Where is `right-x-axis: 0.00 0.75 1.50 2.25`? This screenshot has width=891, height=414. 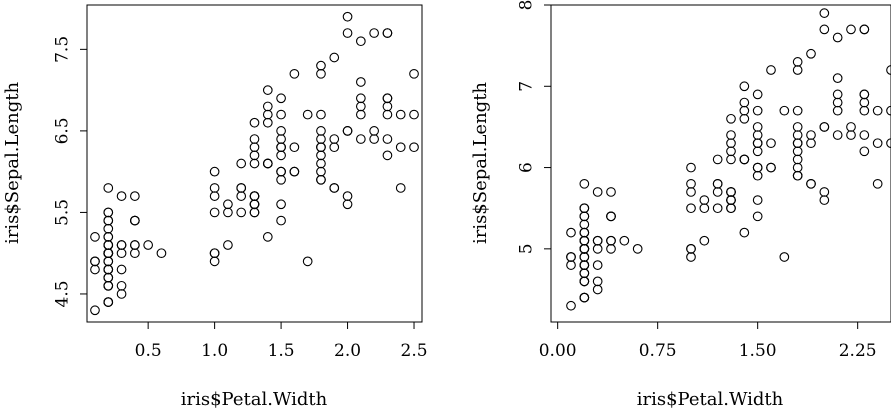
right-x-axis: 0.00 0.75 1.50 2.25 is located at coordinates (708, 341).